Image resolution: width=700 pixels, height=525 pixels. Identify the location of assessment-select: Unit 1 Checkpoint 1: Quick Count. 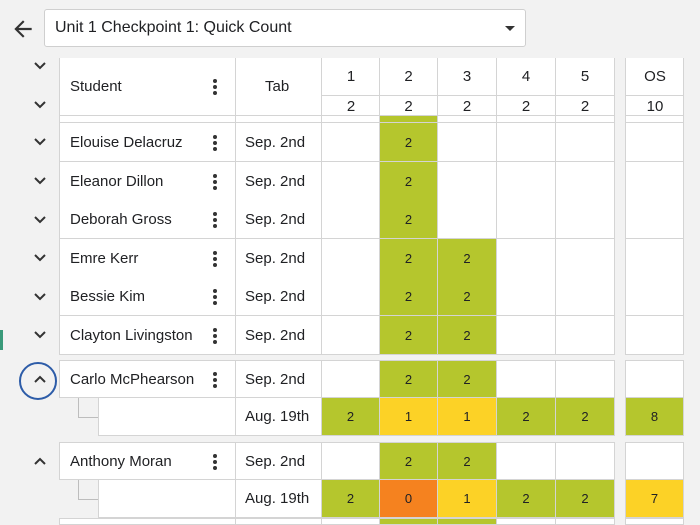
(285, 28).